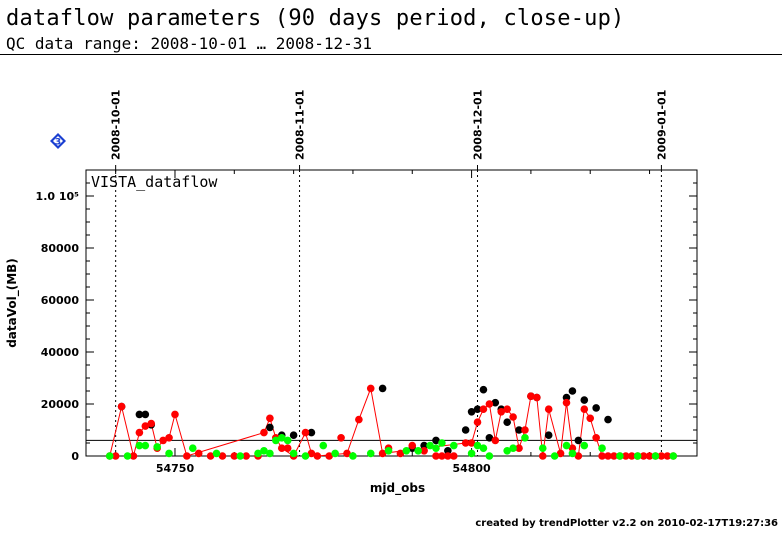  I want to click on page-subtitle: QC data range: 2008-10-01 … 2008-12-31, so click(189, 43).